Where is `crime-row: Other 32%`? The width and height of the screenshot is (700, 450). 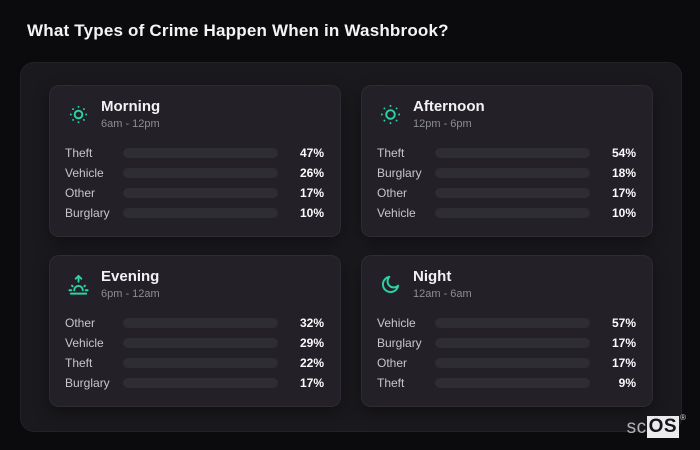
crime-row: Other 32% is located at coordinates (194, 323).